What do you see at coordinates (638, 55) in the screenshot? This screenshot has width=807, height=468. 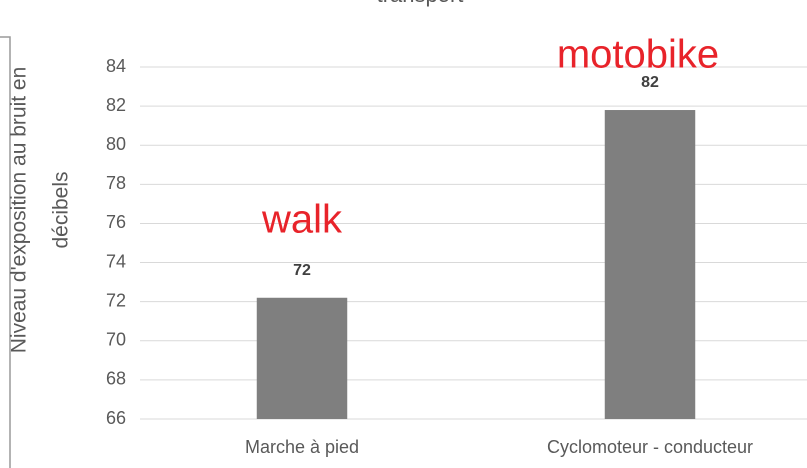 I see `annotation: motobike` at bounding box center [638, 55].